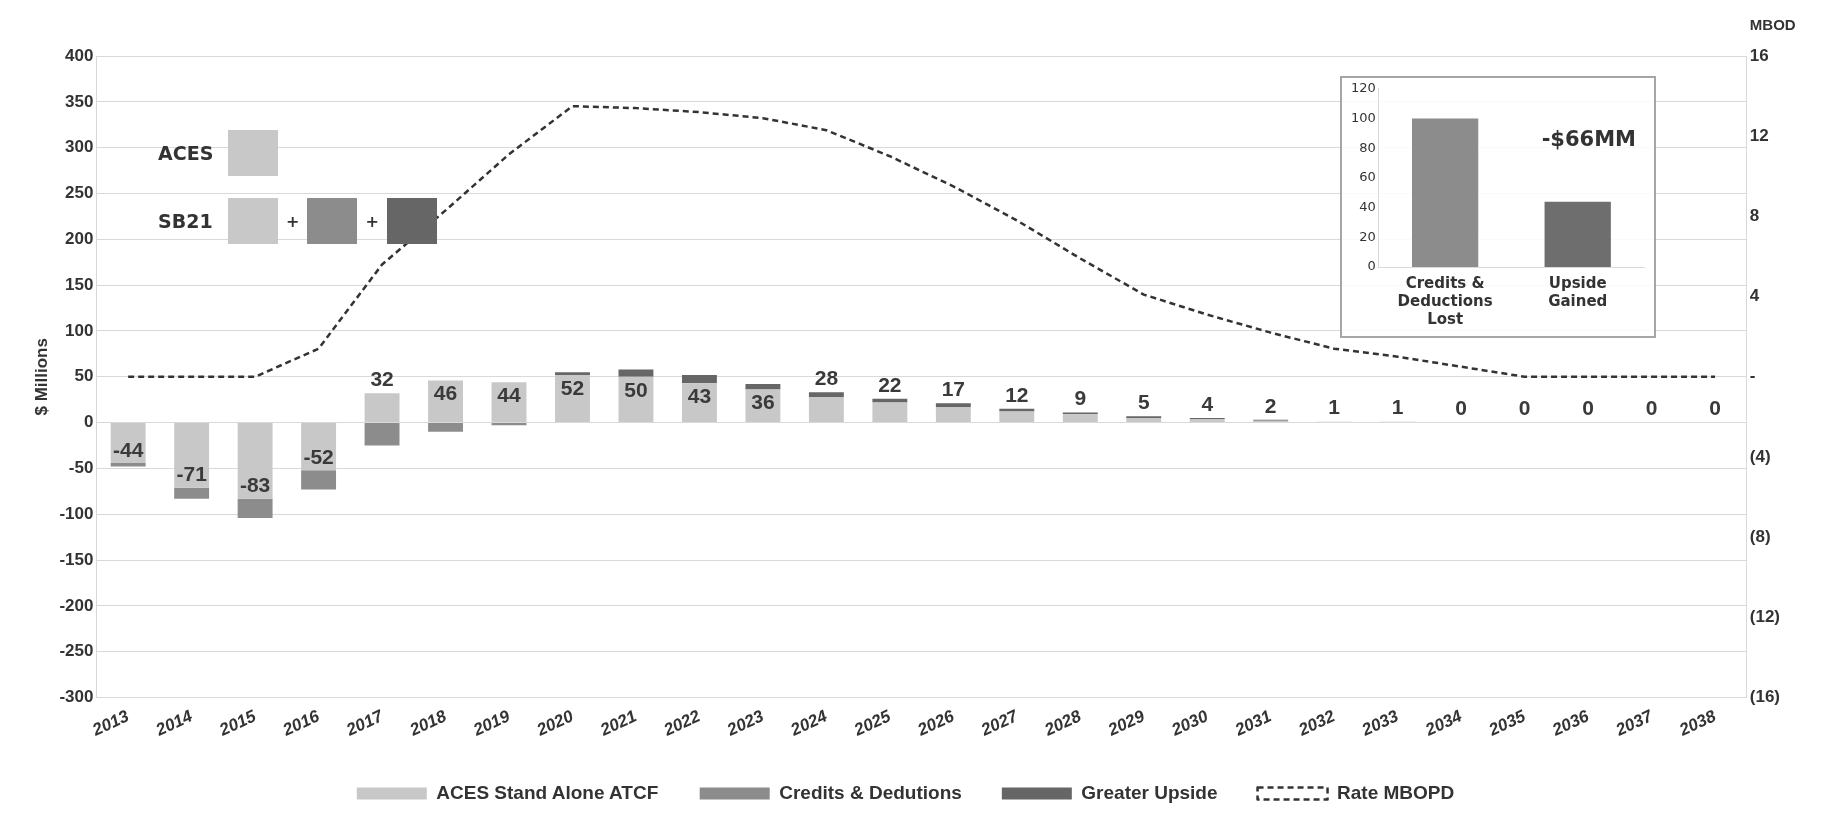 Image resolution: width=1827 pixels, height=826 pixels. What do you see at coordinates (76, 513) in the screenshot?
I see `y-tick-label: -100` at bounding box center [76, 513].